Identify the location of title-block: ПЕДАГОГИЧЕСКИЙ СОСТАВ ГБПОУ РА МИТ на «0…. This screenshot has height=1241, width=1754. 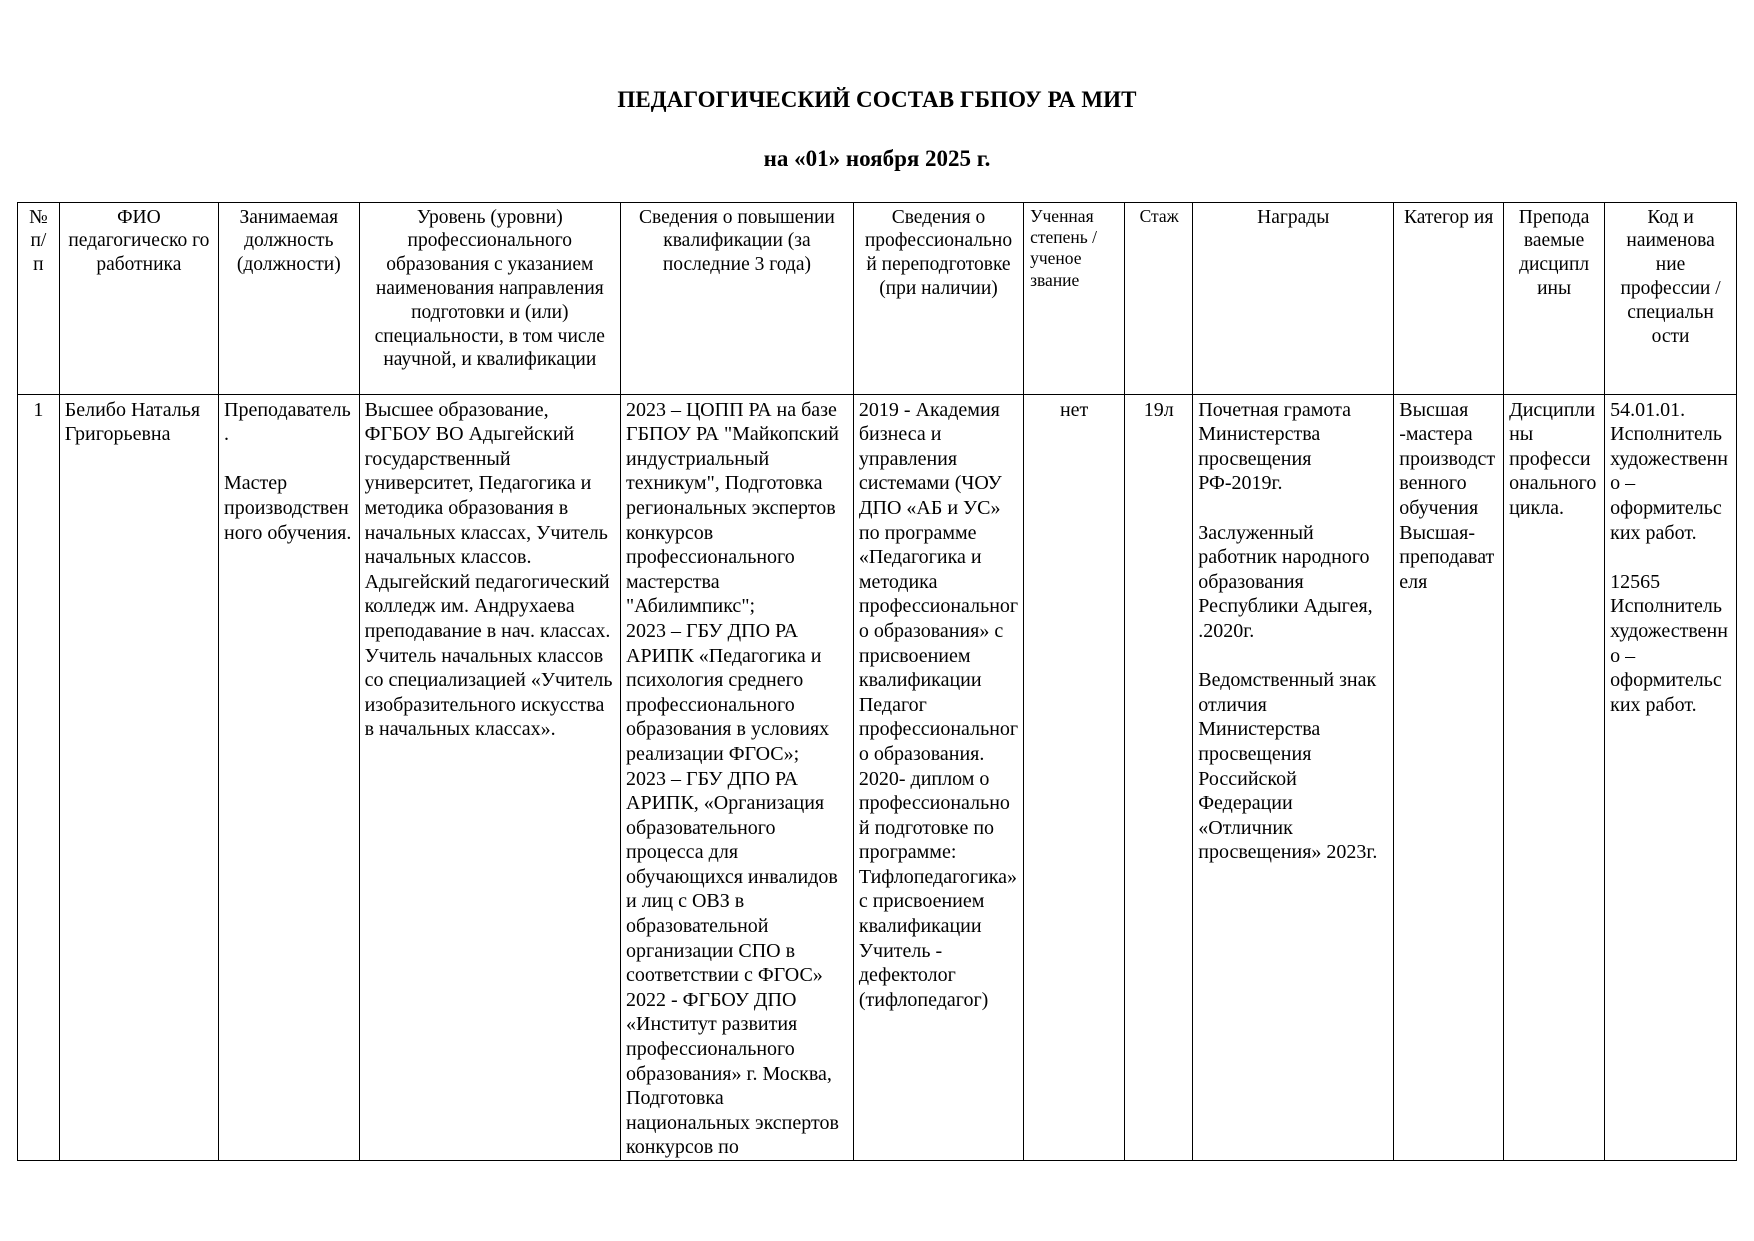
(877, 86).